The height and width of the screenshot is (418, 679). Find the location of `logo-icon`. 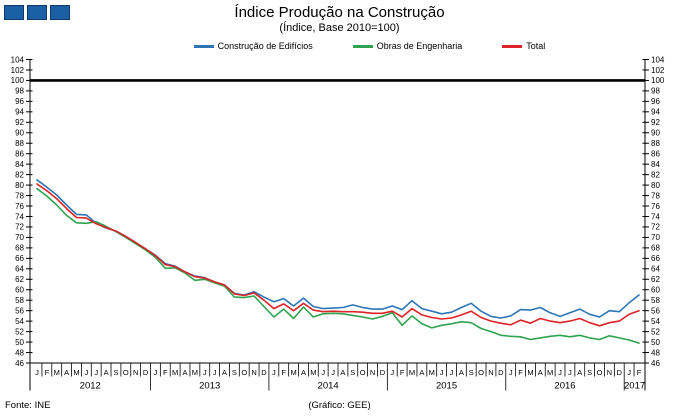

logo-icon is located at coordinates (37, 12).